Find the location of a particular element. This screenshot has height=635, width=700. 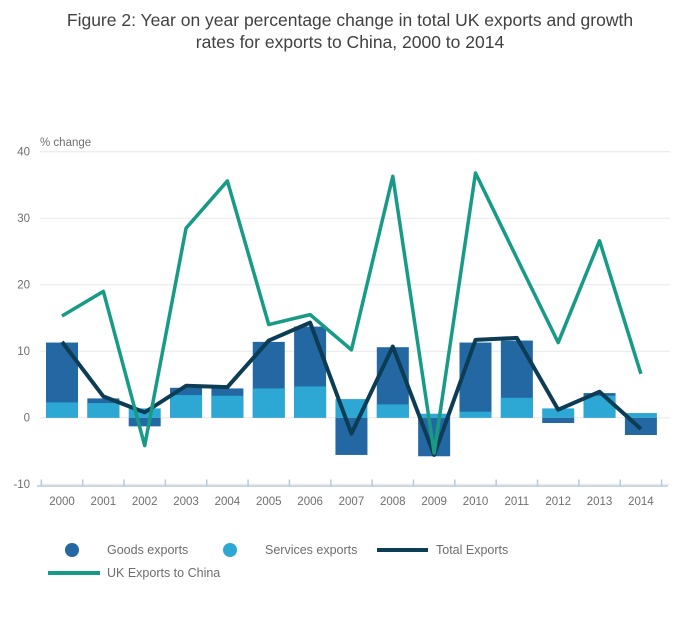

legend-label-uk-exports-to-china: UK Exports to China is located at coordinates (164, 572).